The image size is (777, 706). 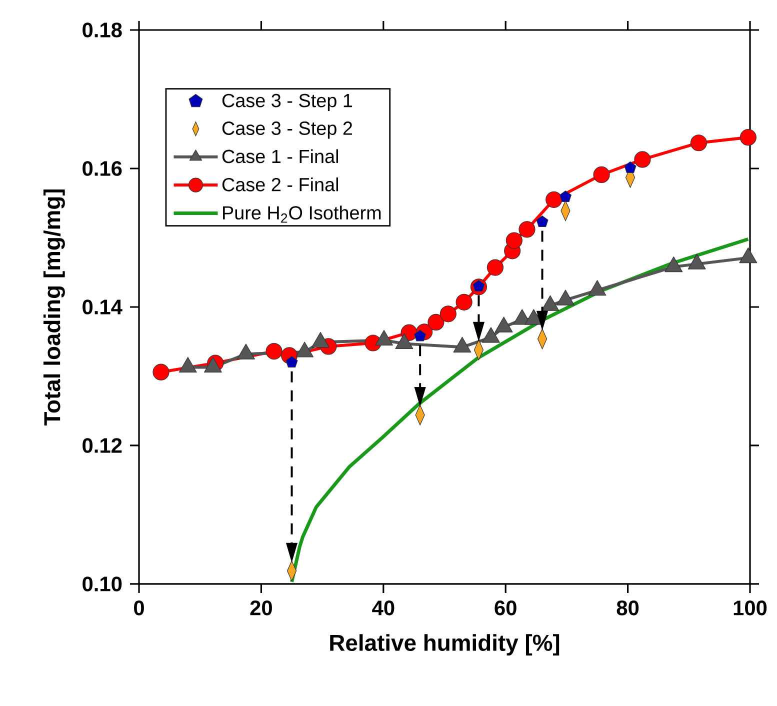 What do you see at coordinates (627, 608) in the screenshot?
I see `x-tick-label: 80` at bounding box center [627, 608].